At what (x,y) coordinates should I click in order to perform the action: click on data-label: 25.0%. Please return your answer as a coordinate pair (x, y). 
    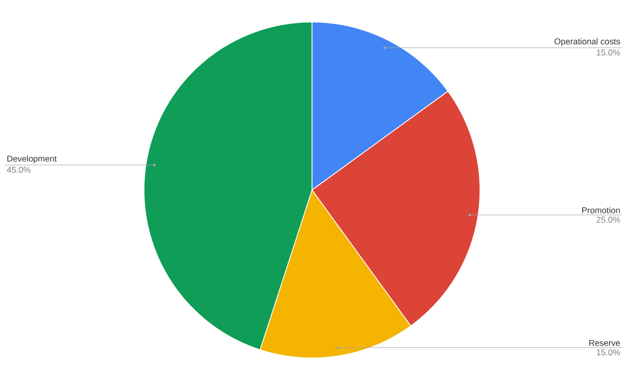
    Looking at the image, I should click on (608, 219).